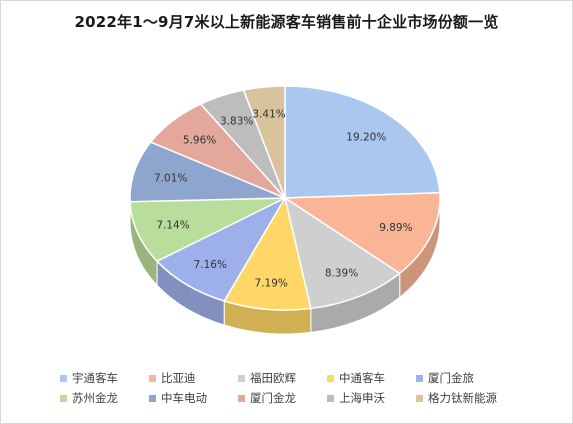 The image size is (573, 424). I want to click on data-label-比亚迪: 9.89%, so click(395, 228).